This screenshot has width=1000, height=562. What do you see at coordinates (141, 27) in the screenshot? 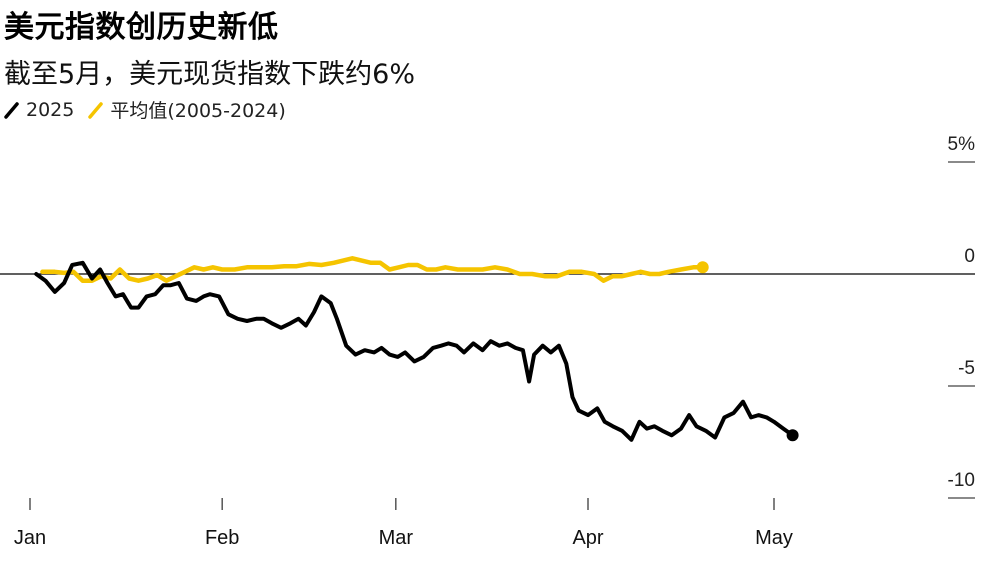
I see `chart-title: 美元指数创历史新低` at bounding box center [141, 27].